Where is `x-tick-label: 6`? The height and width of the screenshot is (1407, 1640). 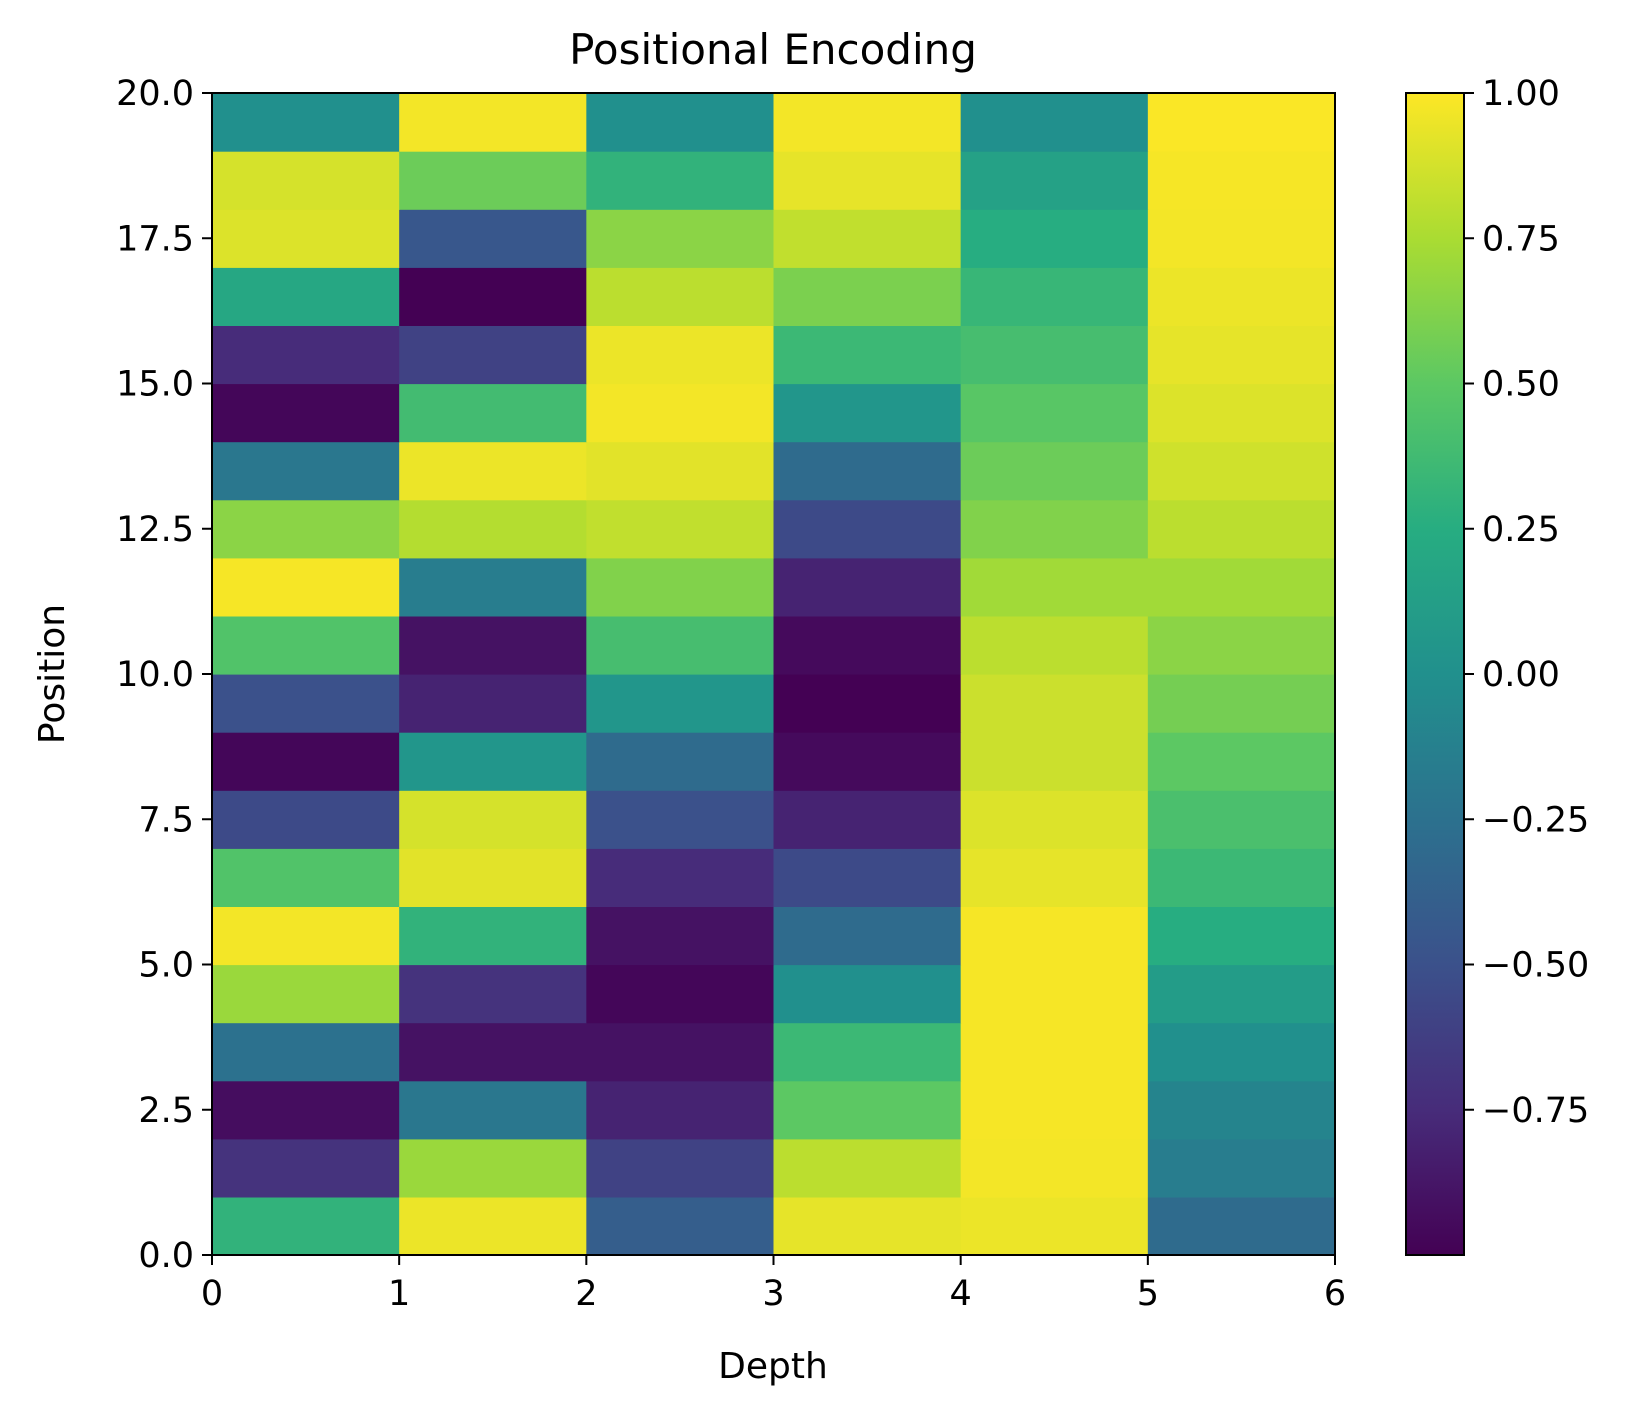
x-tick-label: 6 is located at coordinates (1335, 1294).